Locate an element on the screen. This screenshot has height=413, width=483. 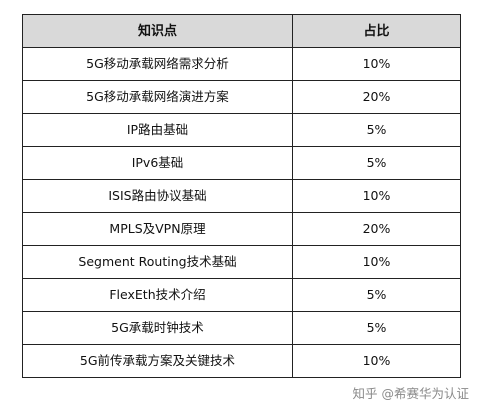
topic-cell: 5G移动承载网络演进方案 is located at coordinates (157, 97).